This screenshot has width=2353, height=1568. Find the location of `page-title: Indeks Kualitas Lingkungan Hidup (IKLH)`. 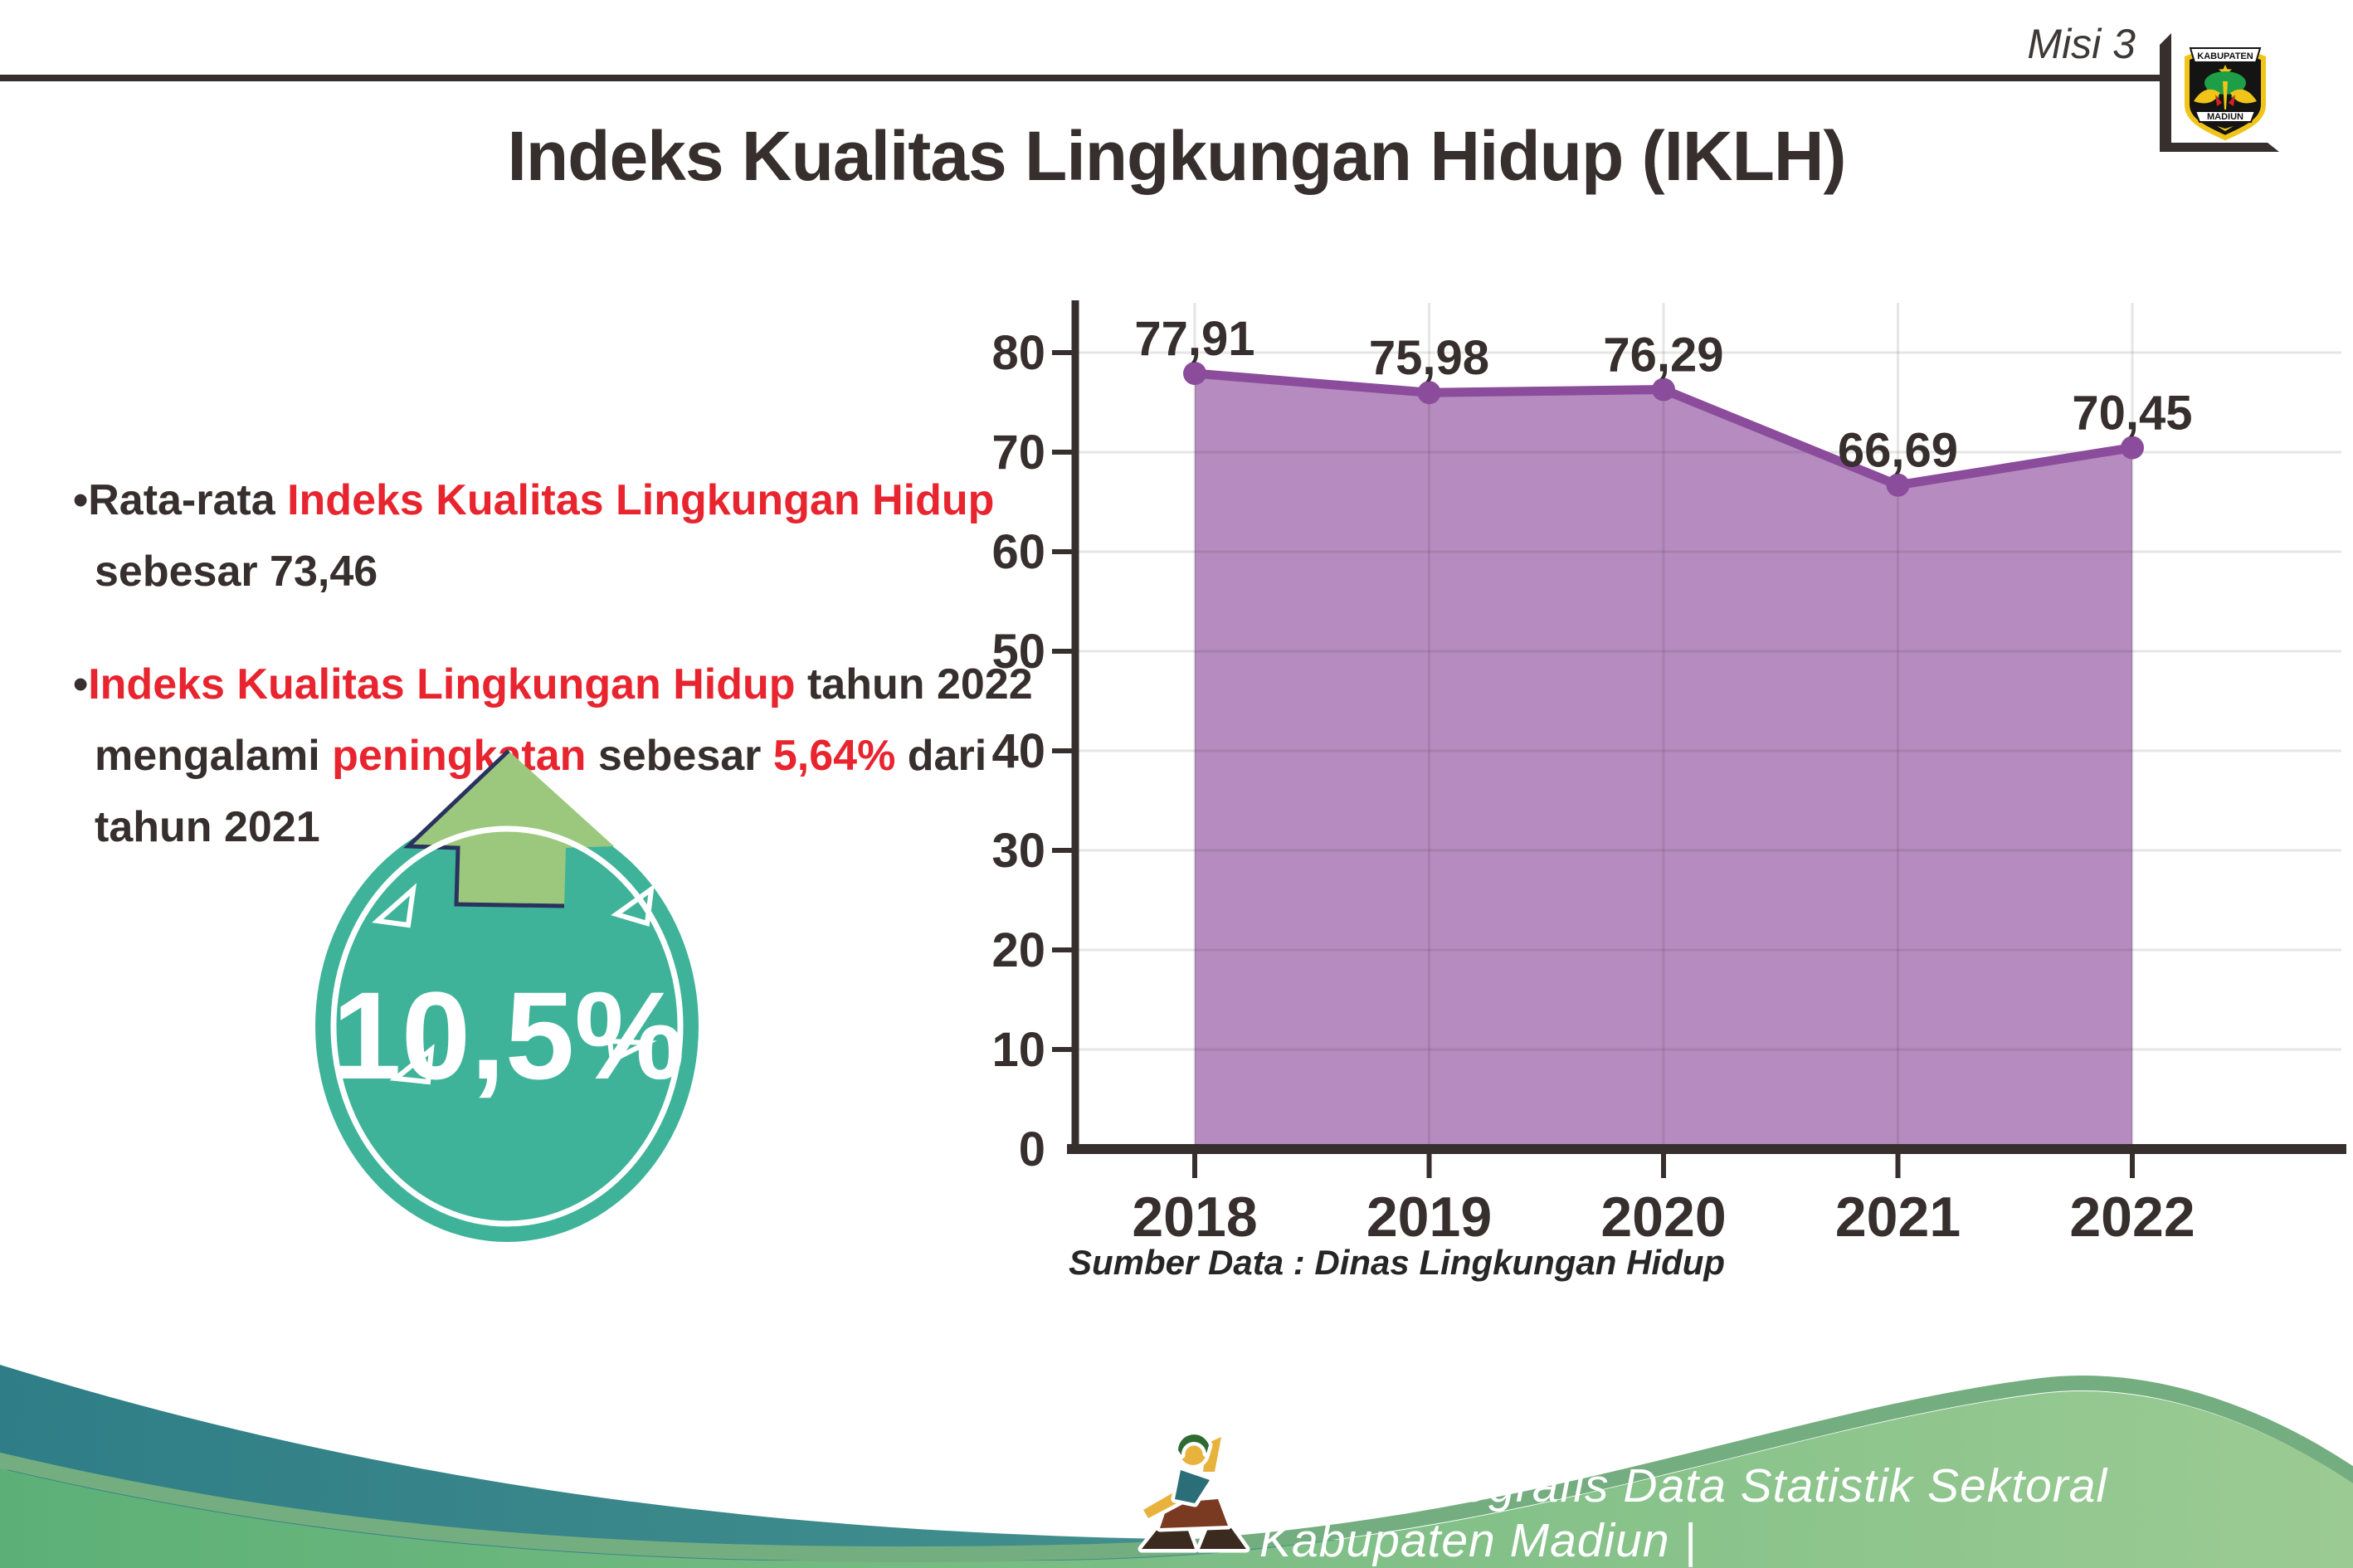

page-title: Indeks Kualitas Lingkungan Hidup (IKLH) is located at coordinates (1176, 156).